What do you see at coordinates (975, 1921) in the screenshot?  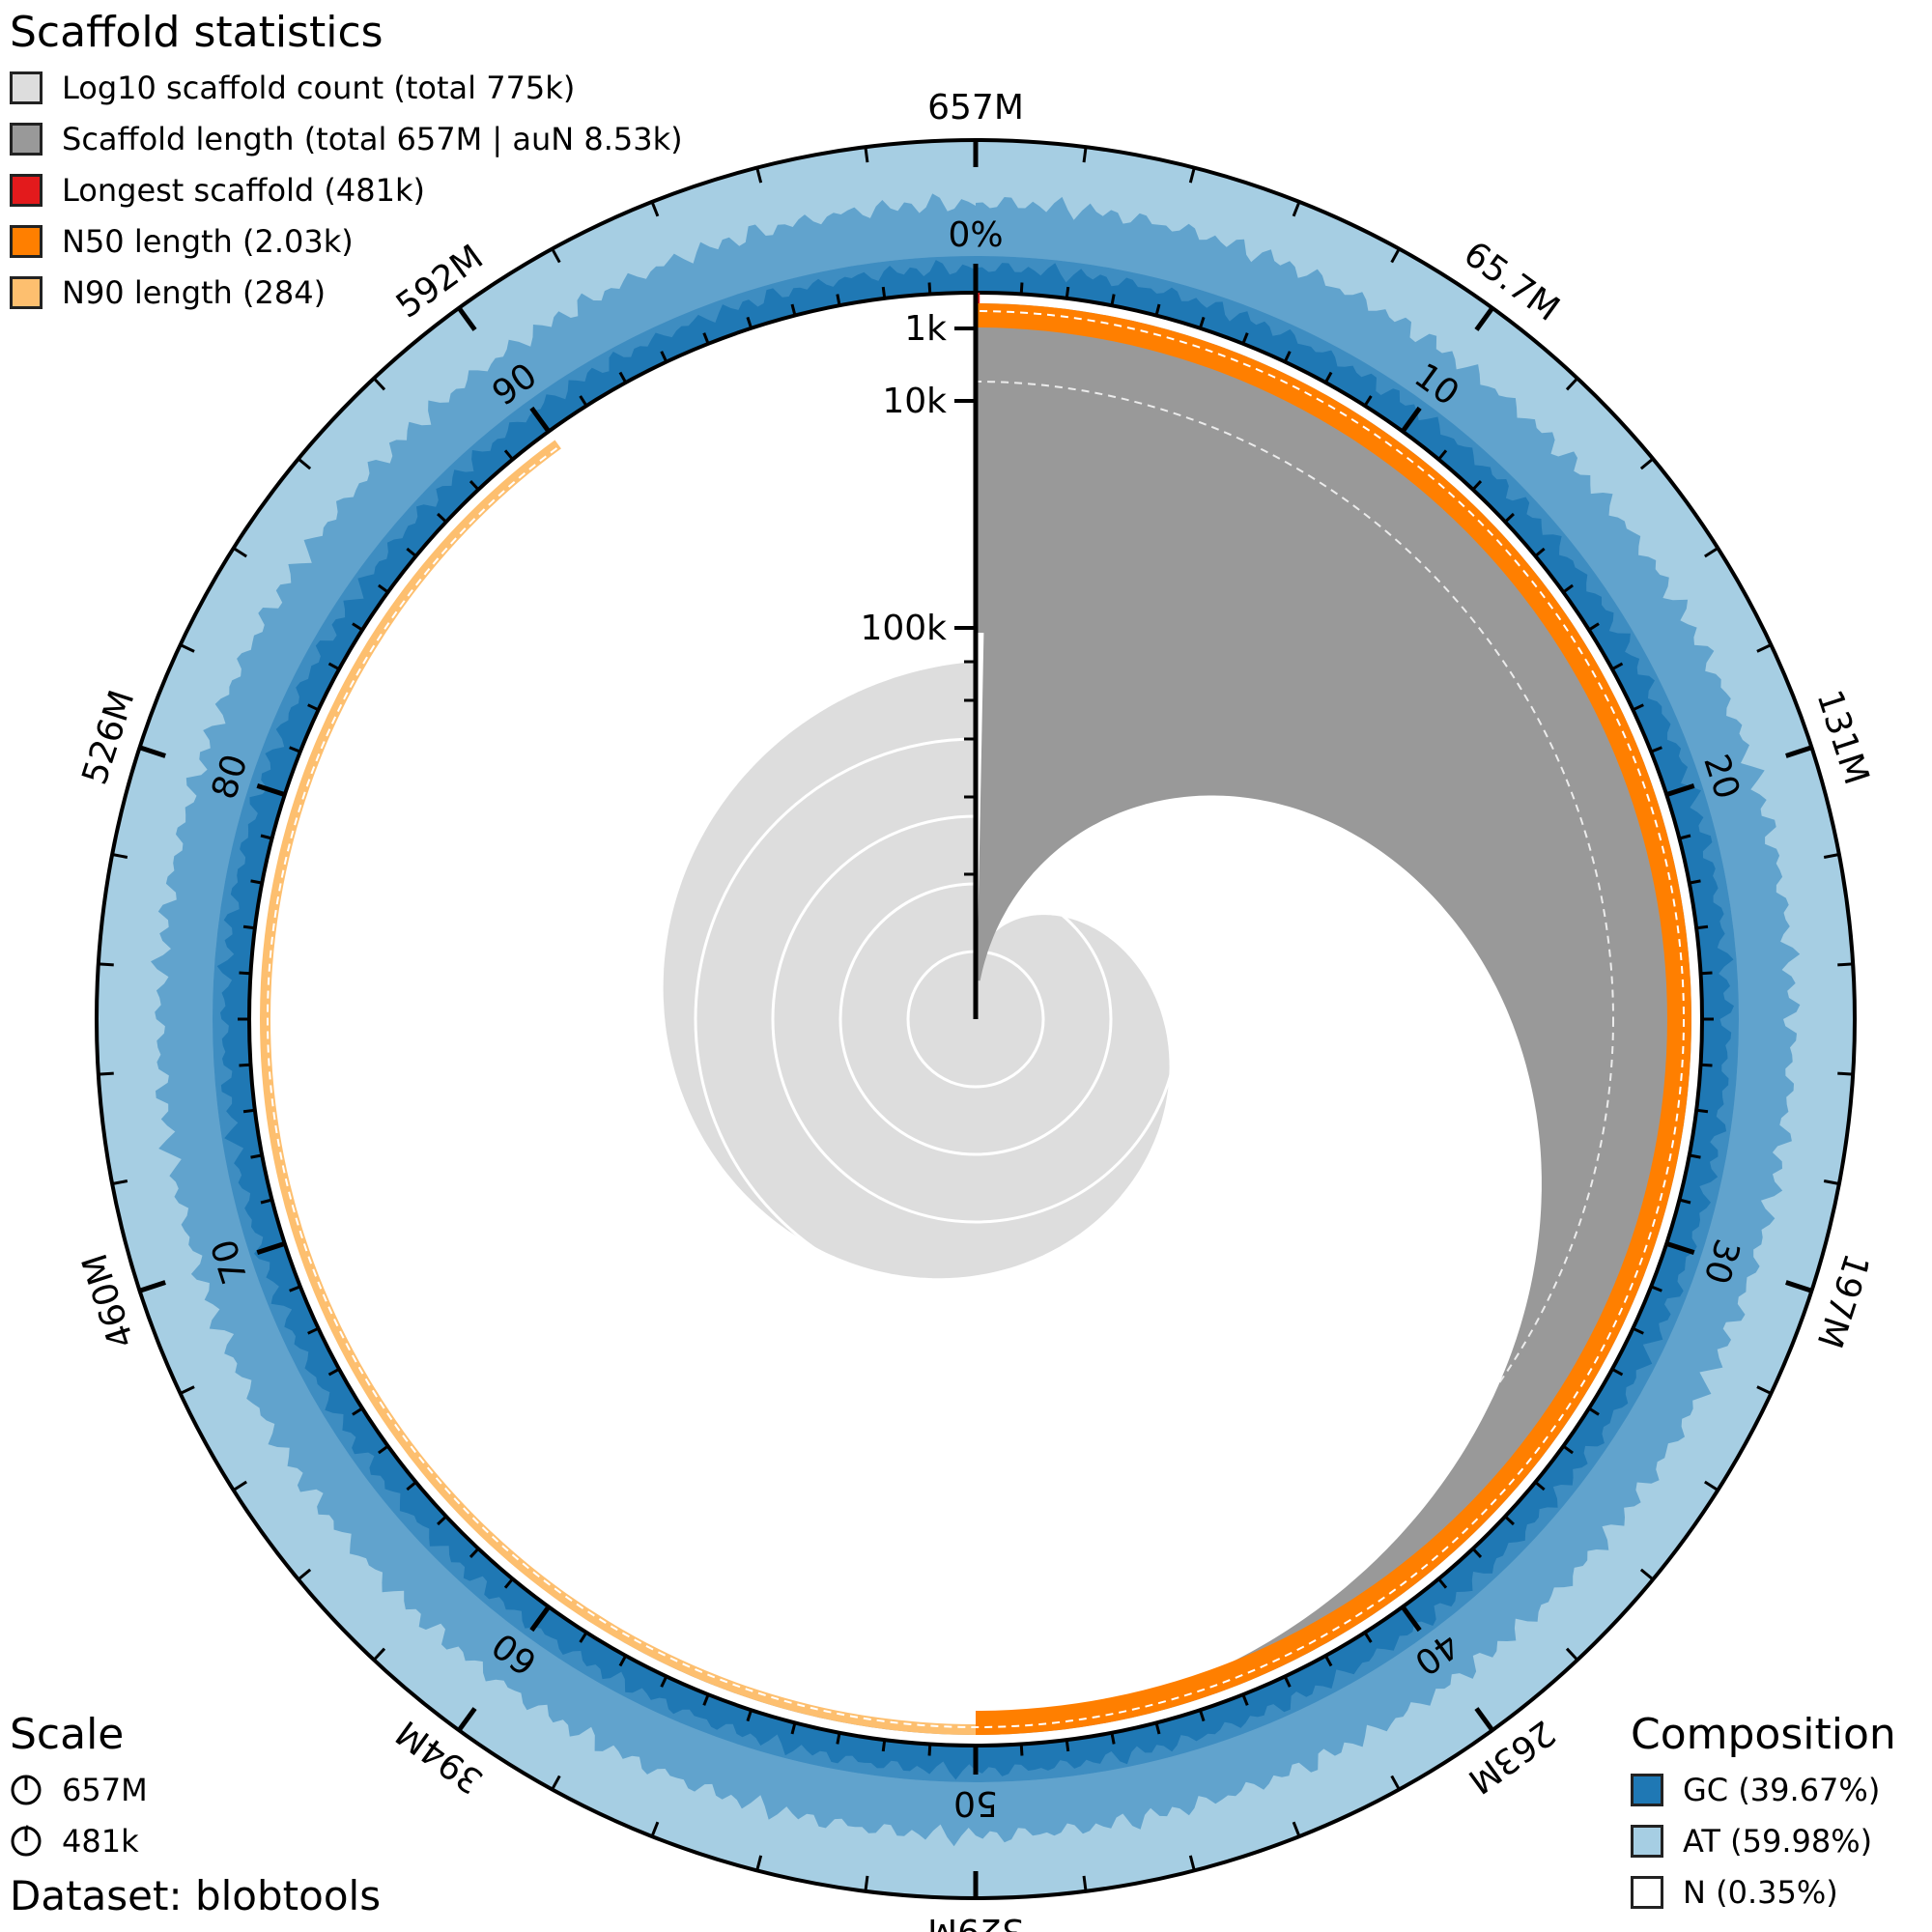 I see `outer-tick-label: 329M` at bounding box center [975, 1921].